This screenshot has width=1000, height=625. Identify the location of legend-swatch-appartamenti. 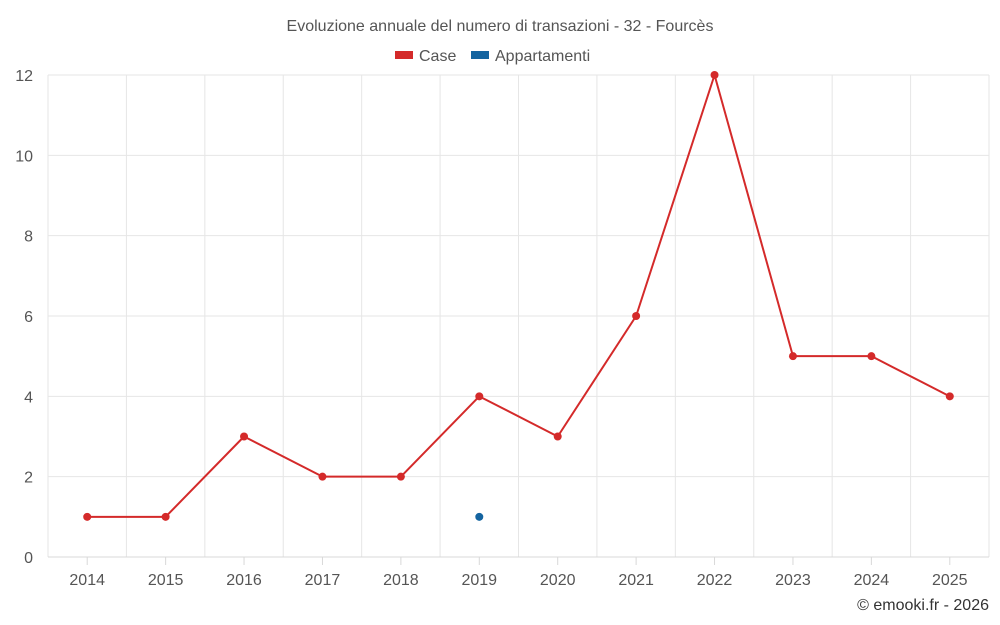
(480, 55).